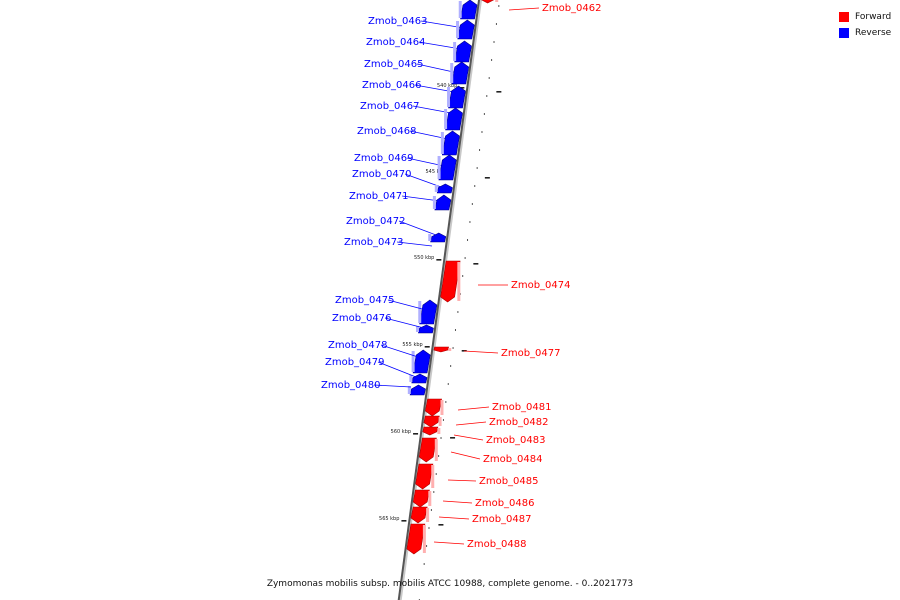 The height and width of the screenshot is (600, 900). What do you see at coordinates (435, 172) in the screenshot?
I see `tick-label: 545 kbp` at bounding box center [435, 172].